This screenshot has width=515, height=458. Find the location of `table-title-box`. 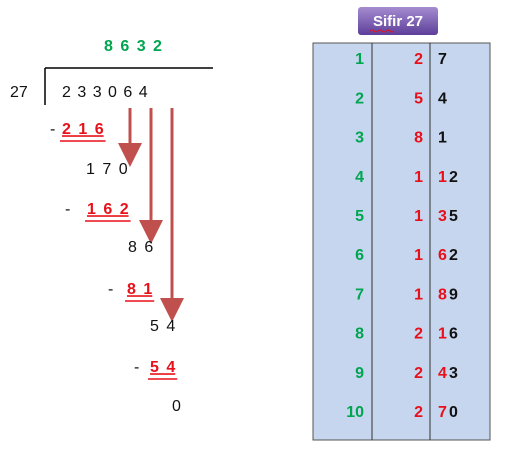

table-title-box is located at coordinates (398, 21).